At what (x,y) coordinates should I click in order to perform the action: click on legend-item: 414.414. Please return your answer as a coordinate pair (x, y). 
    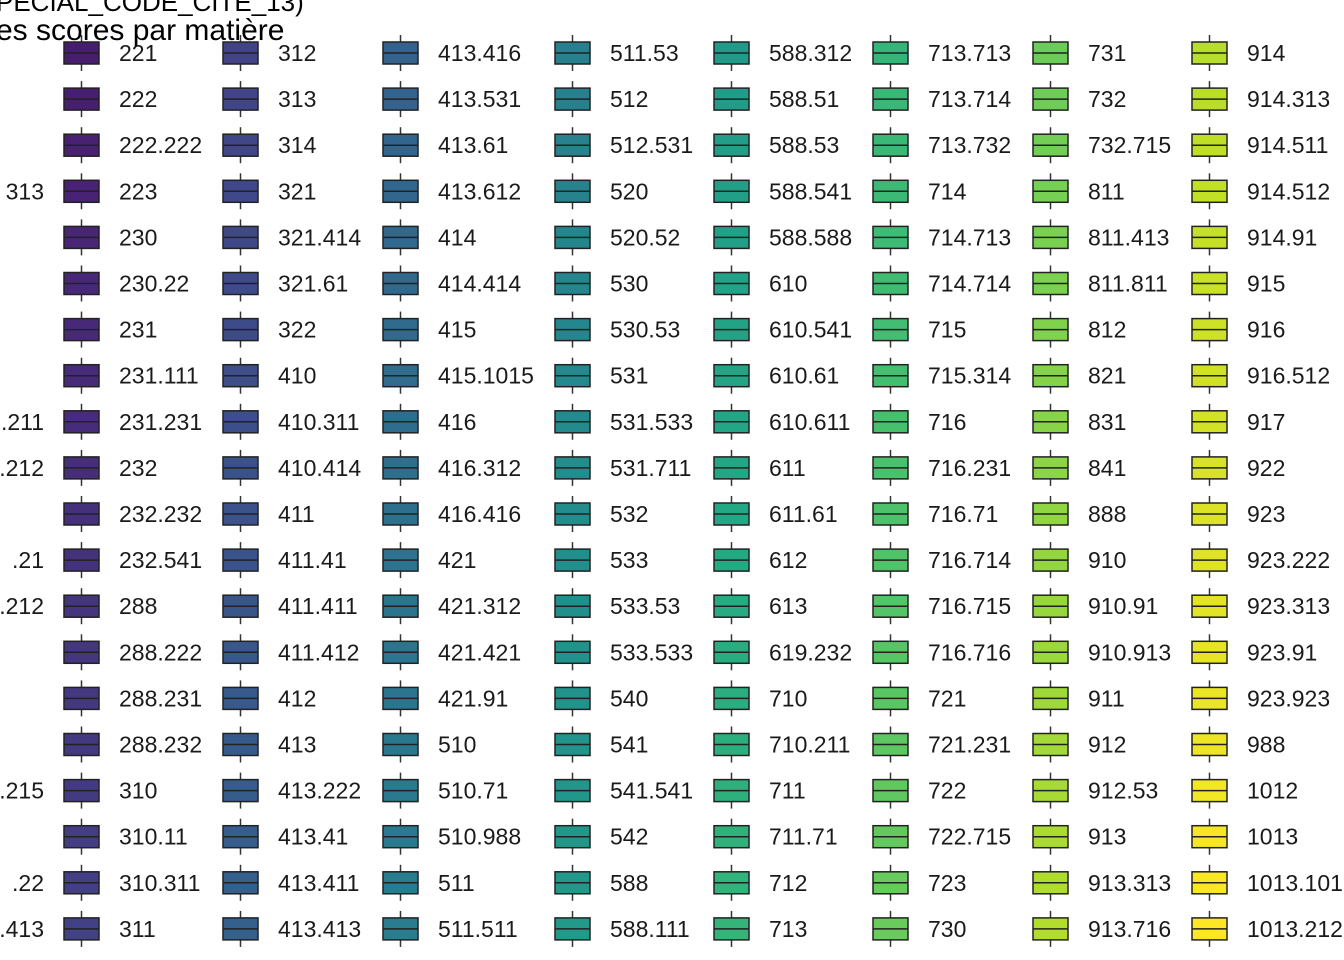
    Looking at the image, I should click on (451, 283).